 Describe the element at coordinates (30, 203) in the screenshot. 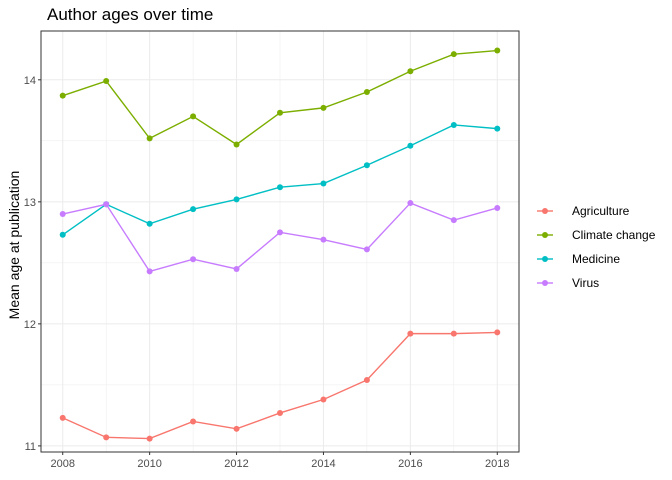

I see `y-tick-label: 13` at that location.